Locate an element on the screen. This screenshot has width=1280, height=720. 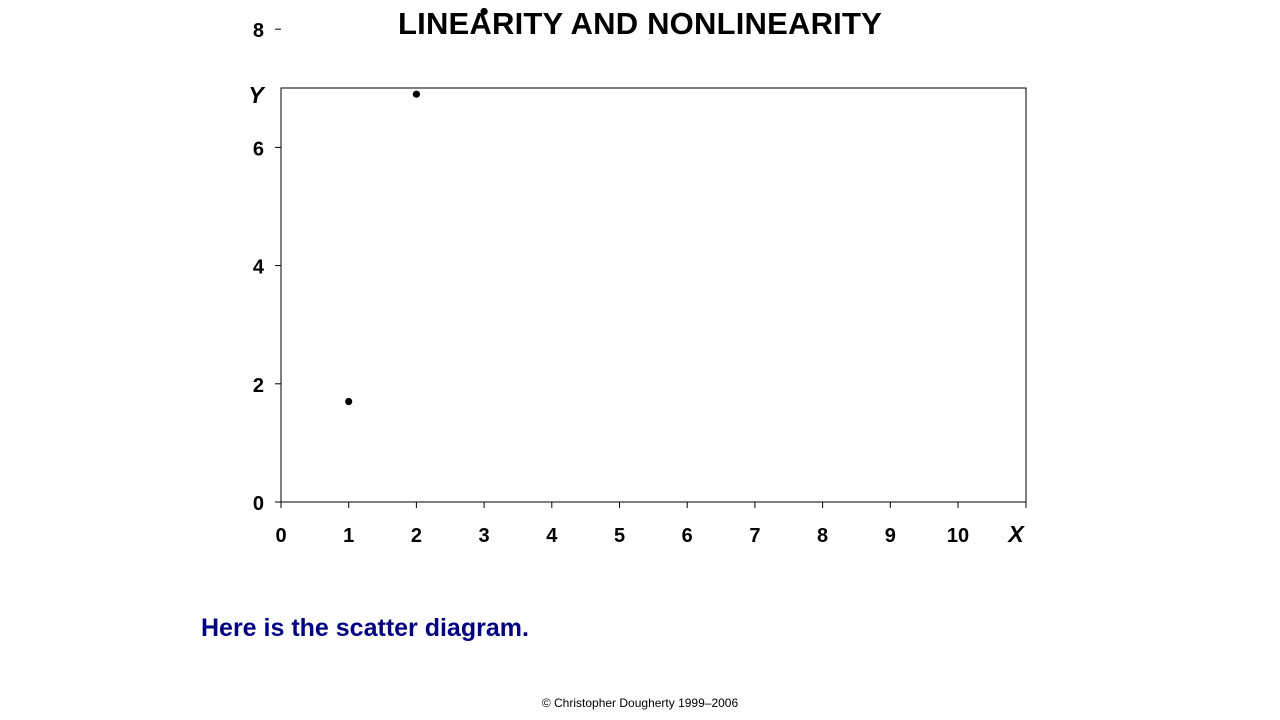
data-points is located at coordinates (416, 206).